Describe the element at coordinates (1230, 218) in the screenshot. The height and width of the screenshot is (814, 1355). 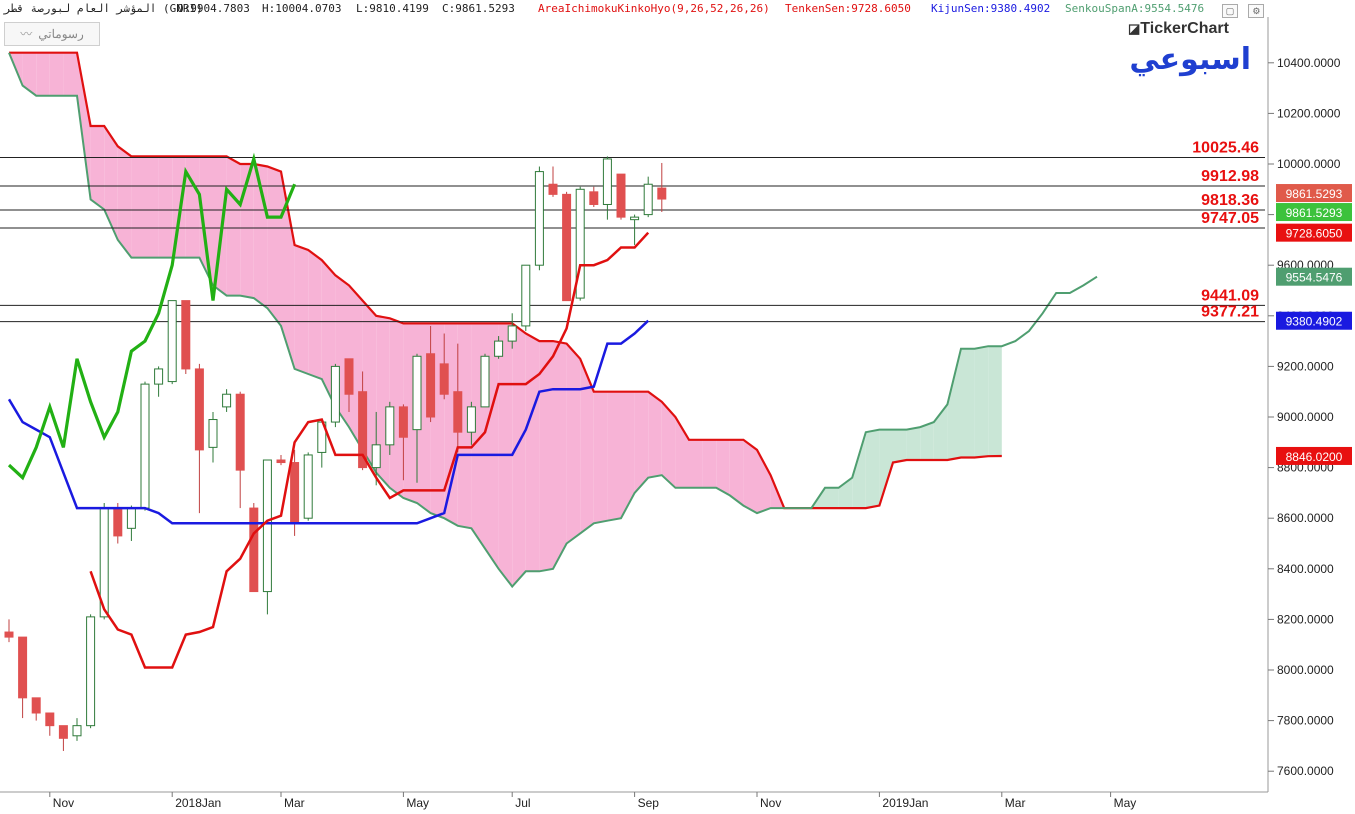
I see `level-label: 9747.05` at that location.